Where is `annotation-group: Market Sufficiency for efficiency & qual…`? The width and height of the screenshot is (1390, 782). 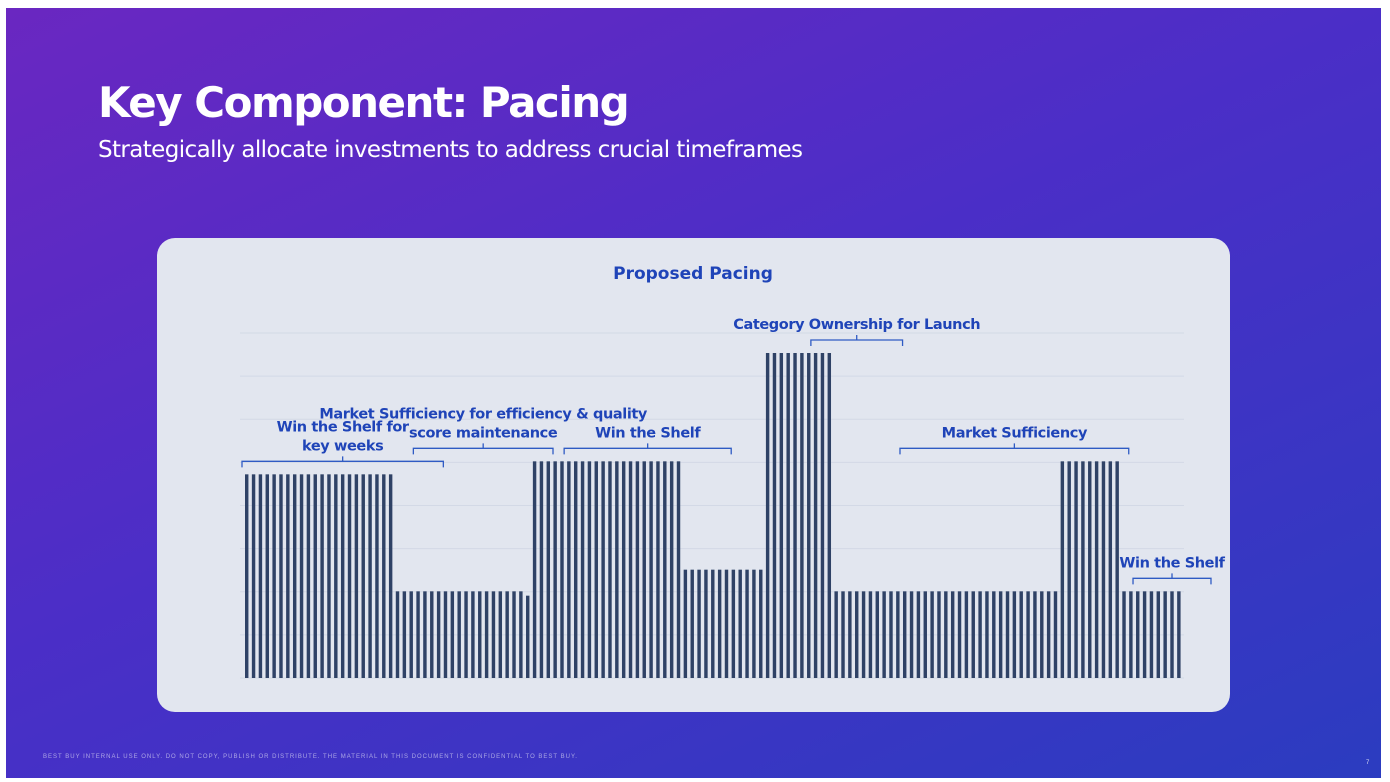
annotation-group: Market Sufficiency for efficiency & qual… is located at coordinates (483, 430).